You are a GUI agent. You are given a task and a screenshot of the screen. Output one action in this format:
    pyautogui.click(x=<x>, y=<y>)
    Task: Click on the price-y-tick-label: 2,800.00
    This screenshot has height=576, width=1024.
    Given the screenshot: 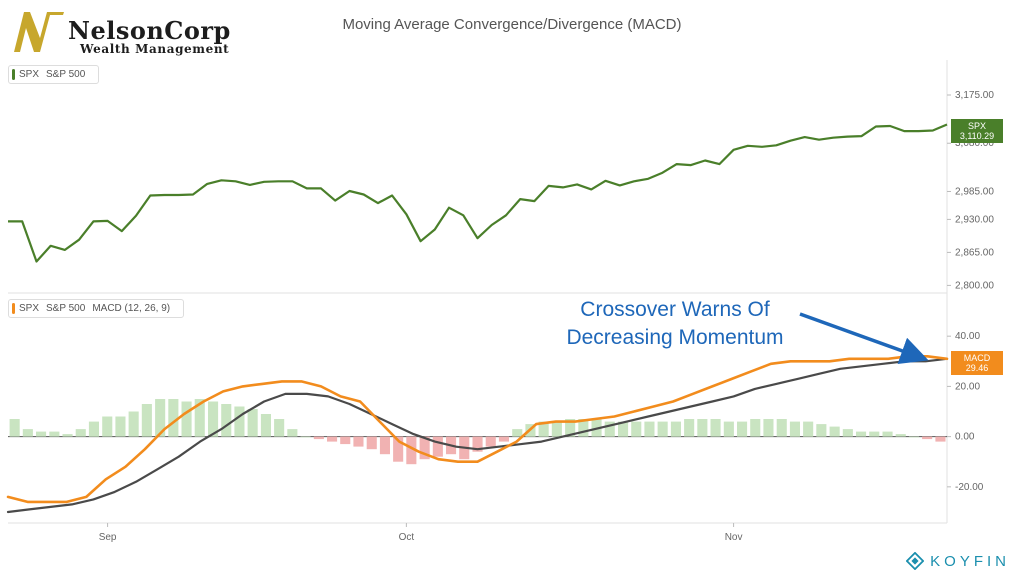 What is the action you would take?
    pyautogui.click(x=974, y=285)
    